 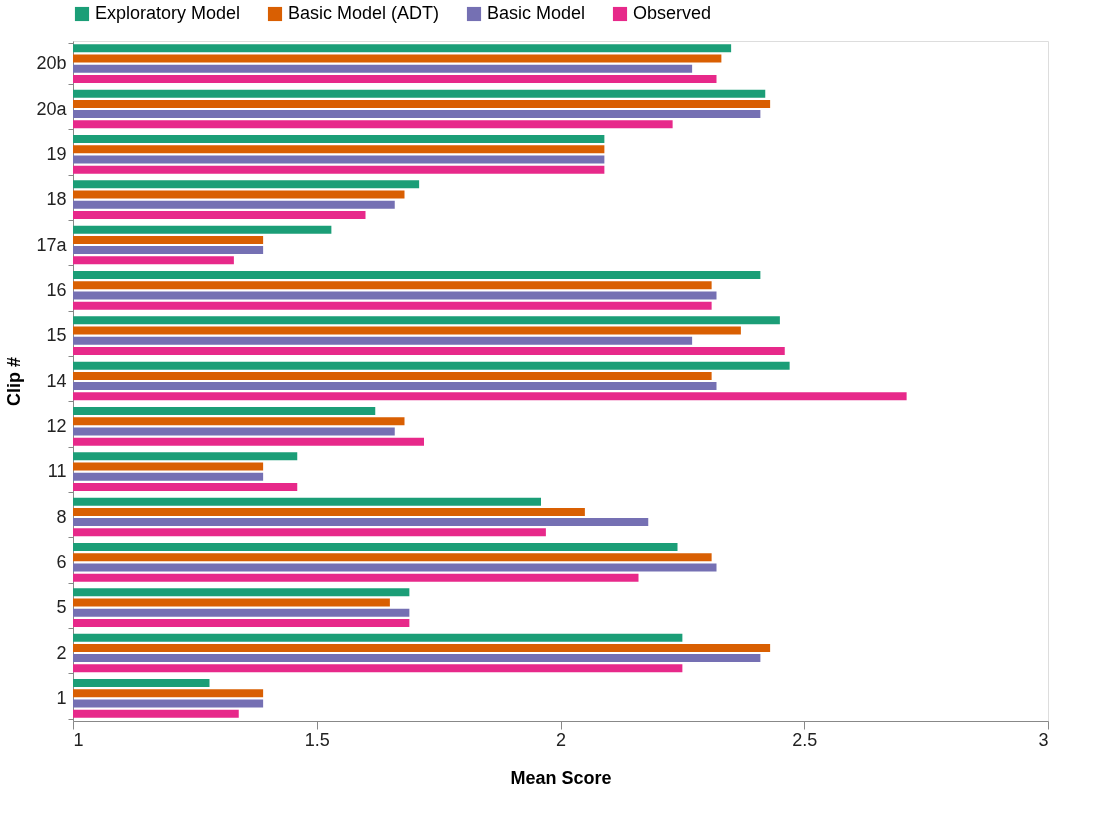 What do you see at coordinates (56, 289) in the screenshot?
I see `y-tick-label: 16` at bounding box center [56, 289].